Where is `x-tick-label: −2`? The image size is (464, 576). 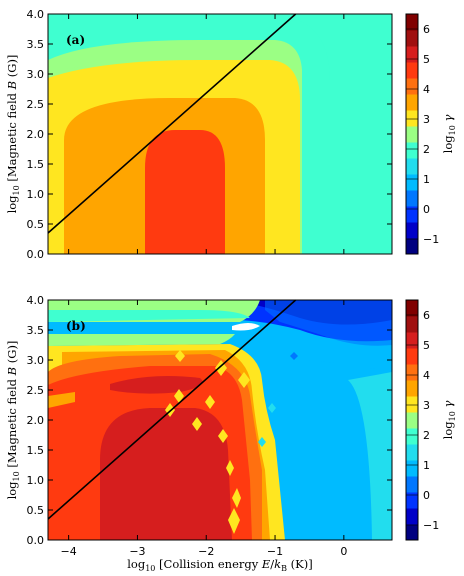
x-tick-label: −2 is located at coordinates (206, 551).